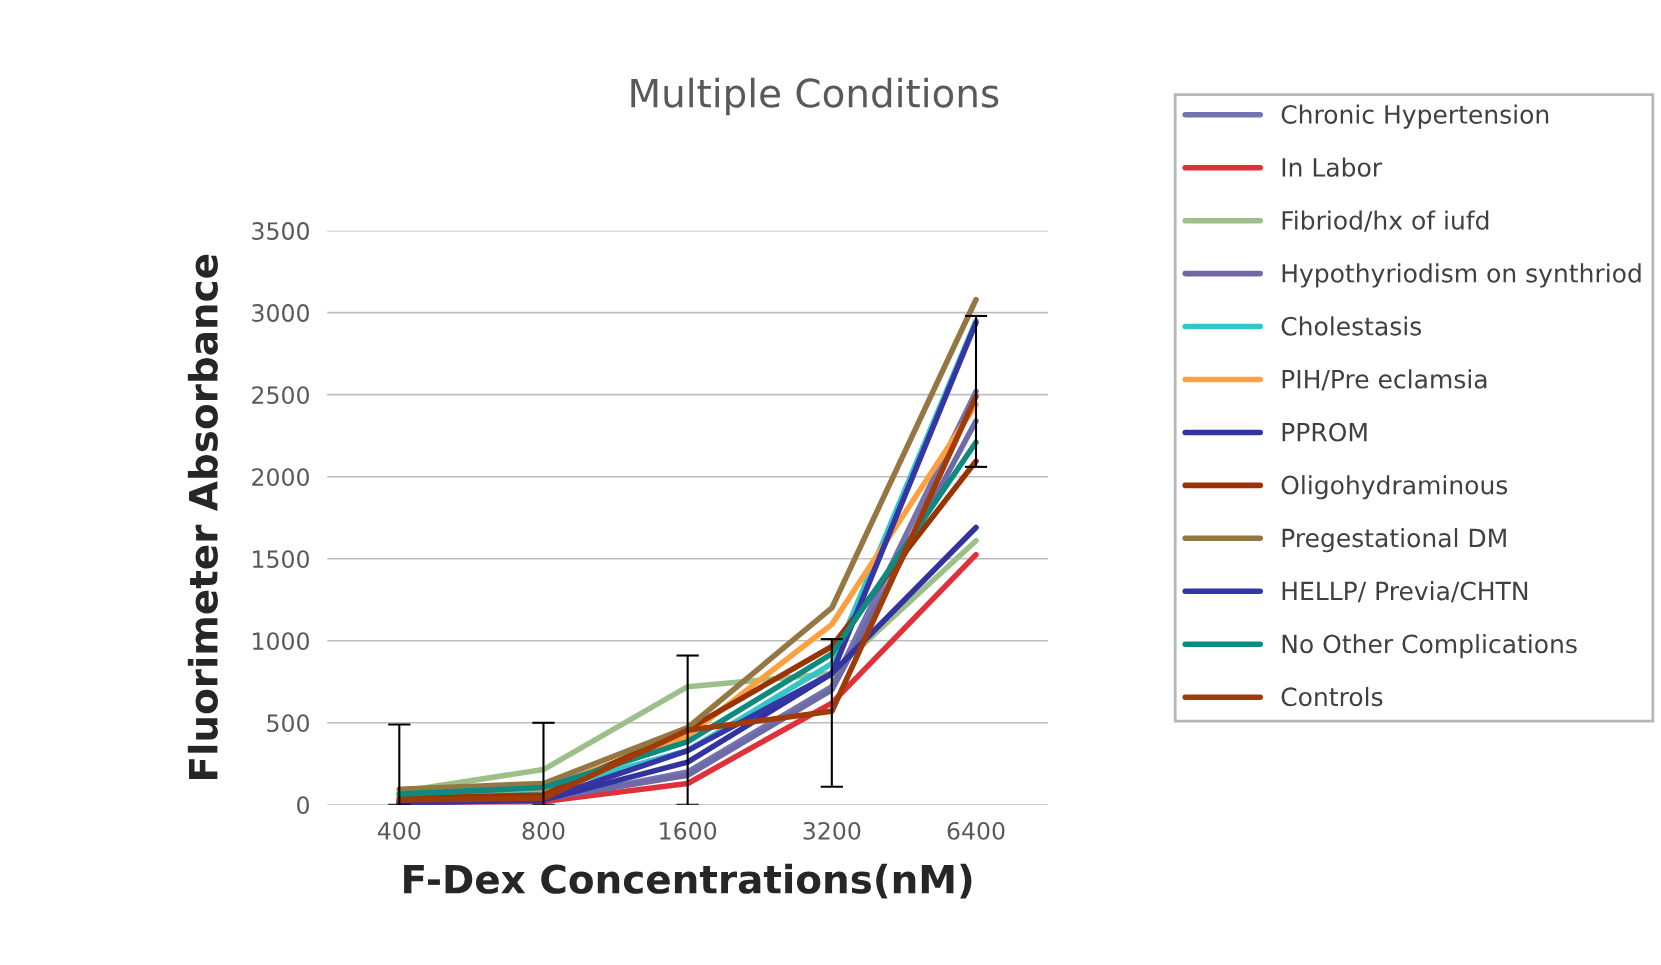 This screenshot has height=965, width=1661. What do you see at coordinates (1405, 592) in the screenshot?
I see `legend-label: HELLP/ Previa/CHTN` at bounding box center [1405, 592].